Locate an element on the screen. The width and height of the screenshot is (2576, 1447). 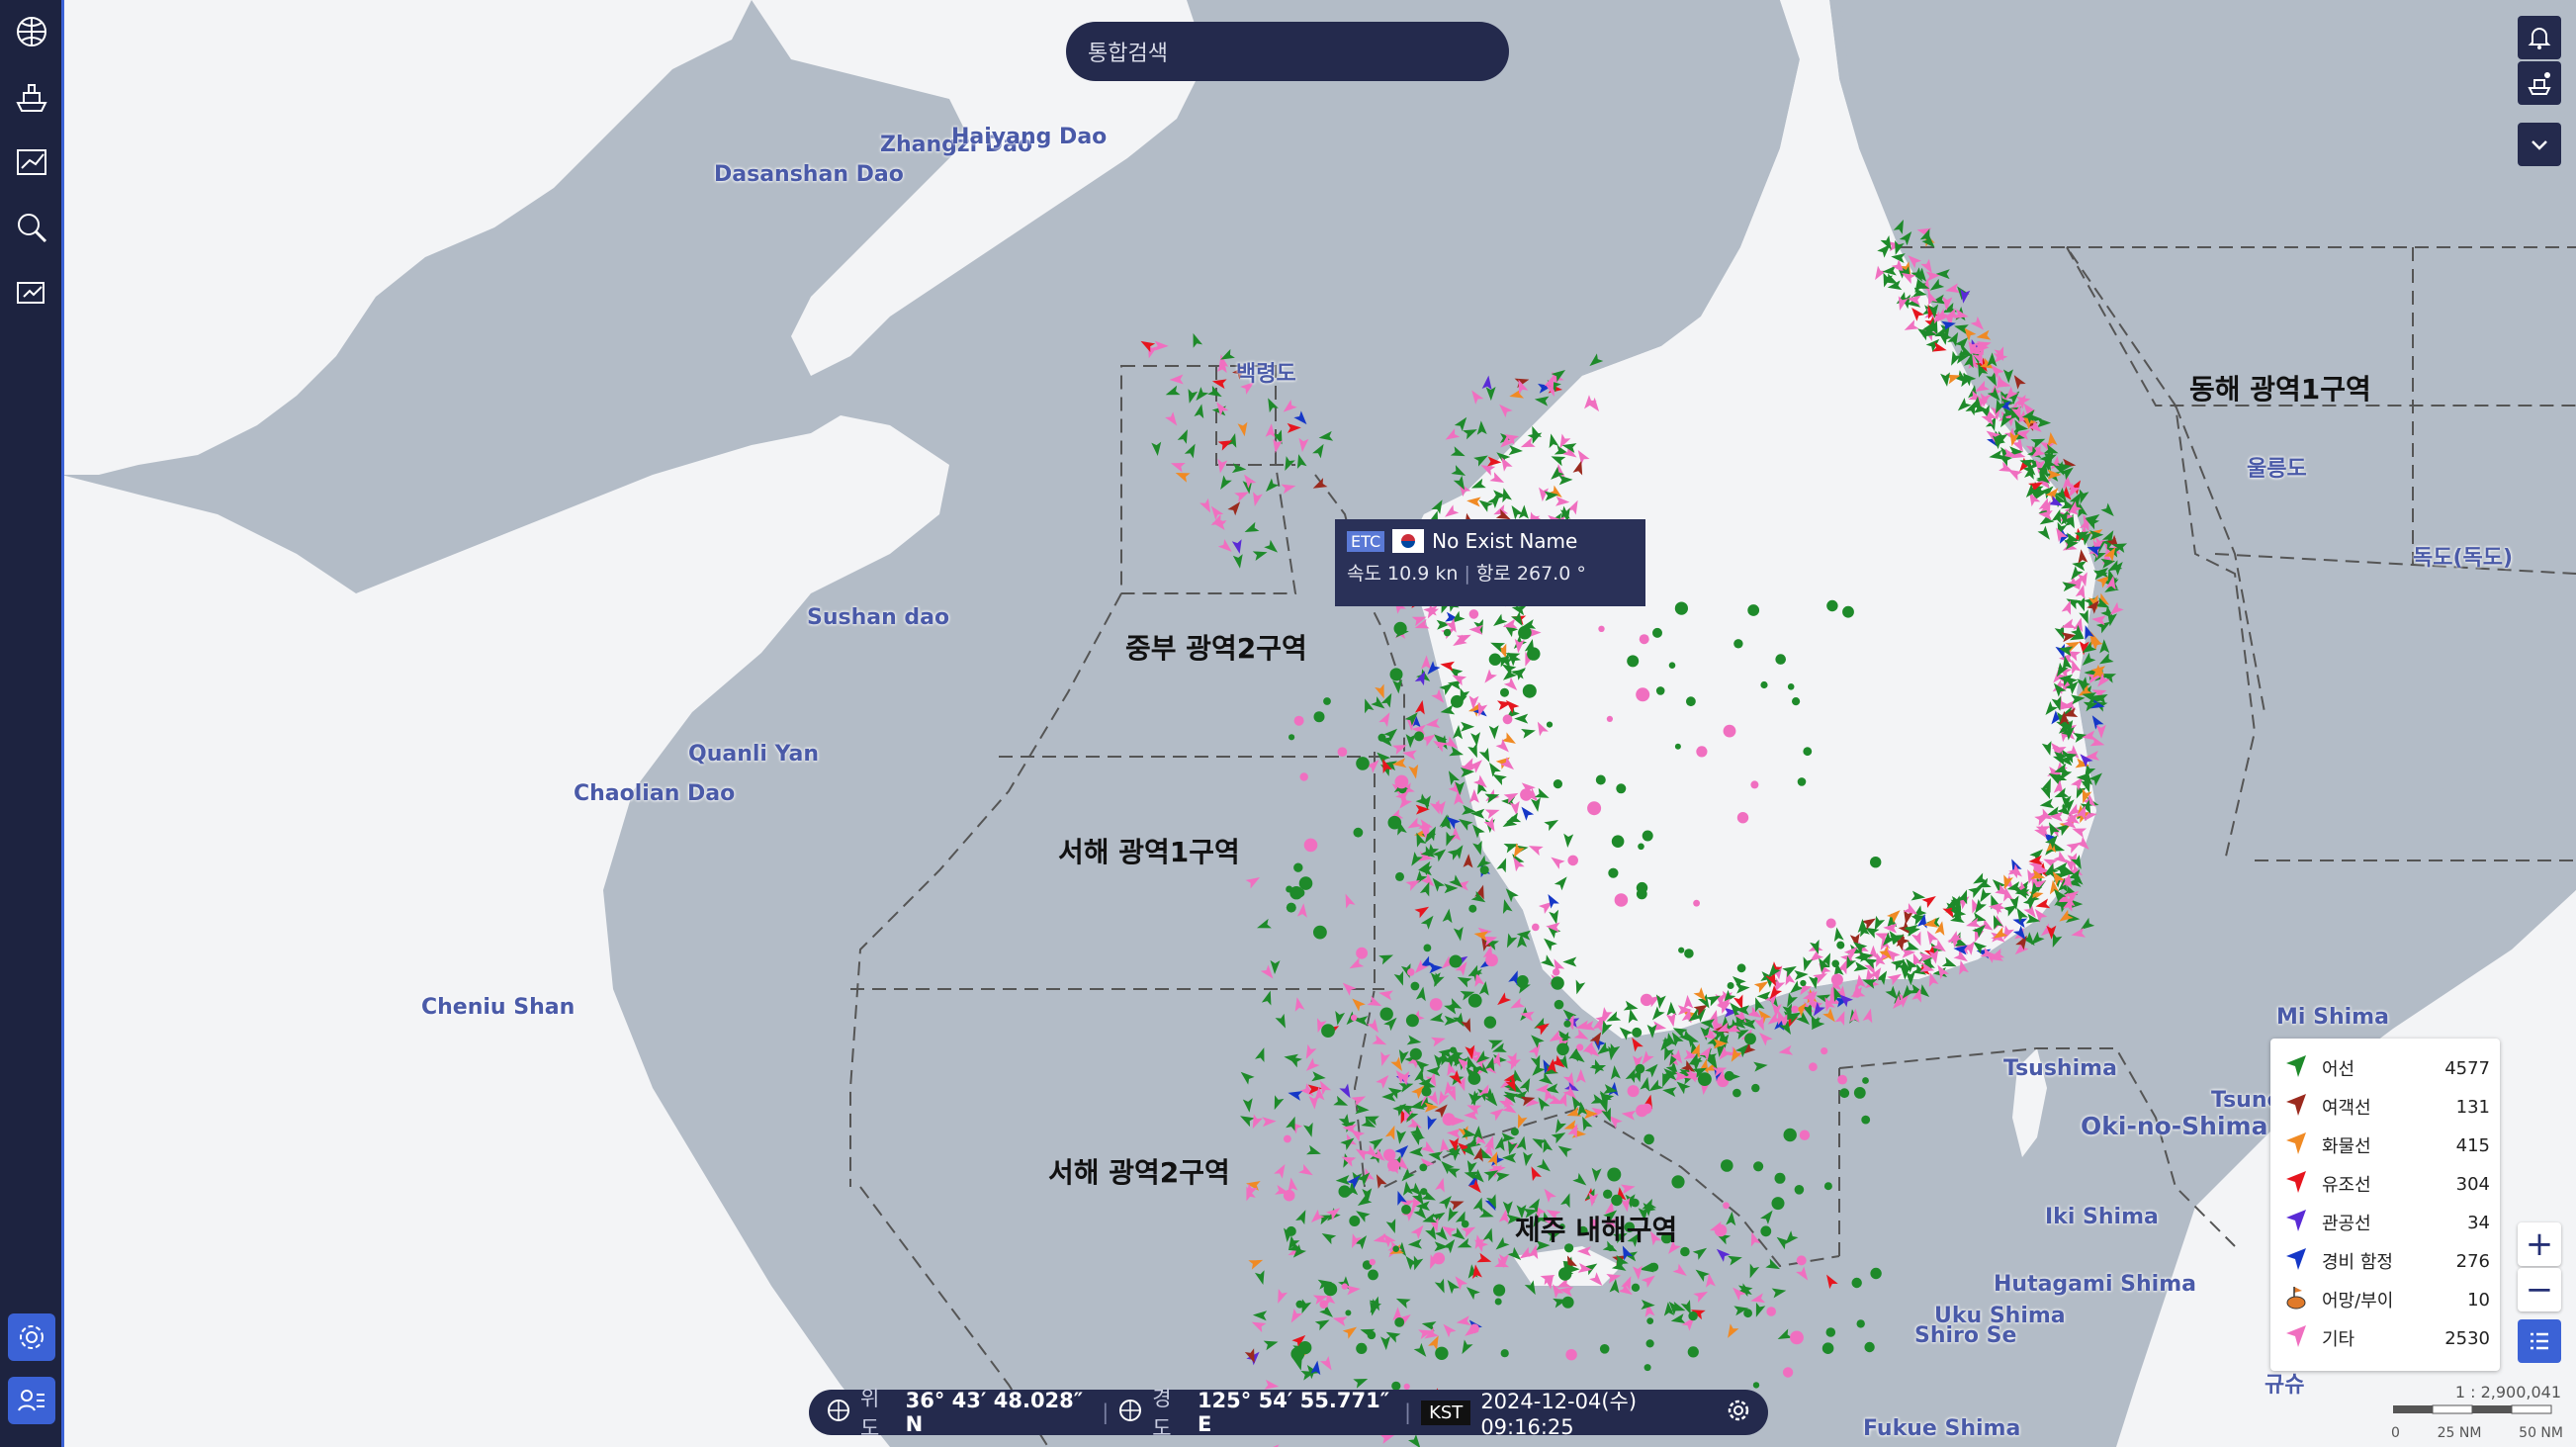
legend-label: 어망/부이 is located at coordinates (2358, 1301).